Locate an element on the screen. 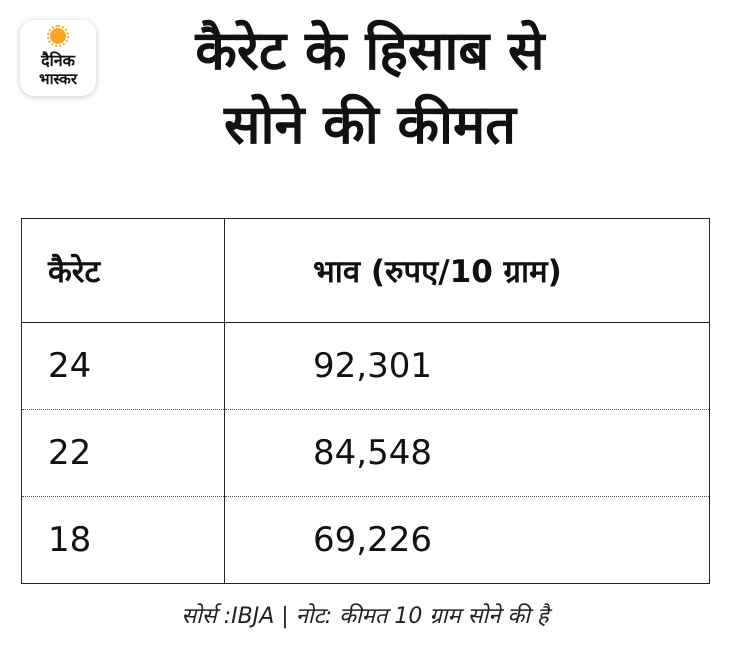  dainik-bhaskar-logo: दैनिक भास्कर is located at coordinates (58, 58).